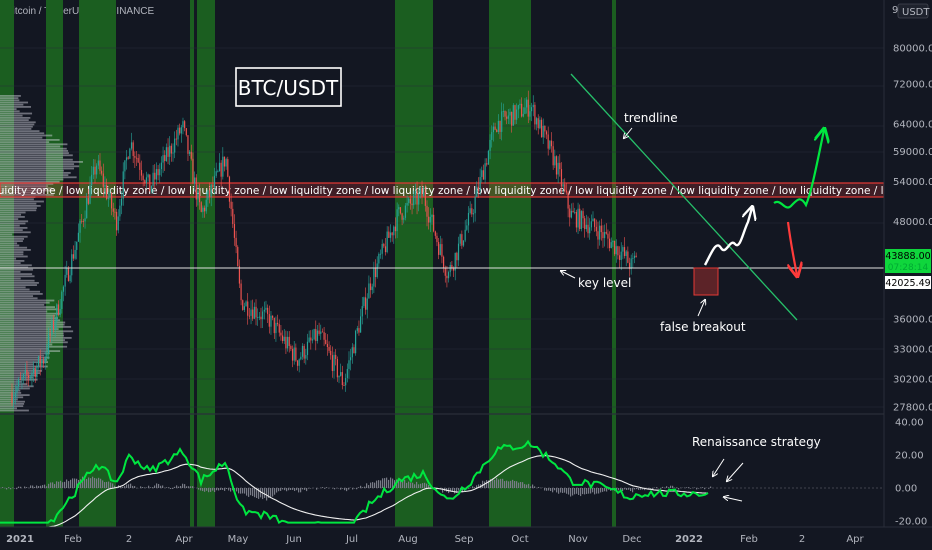 The height and width of the screenshot is (550, 932). I want to click on time-tick-label: Nov, so click(578, 539).